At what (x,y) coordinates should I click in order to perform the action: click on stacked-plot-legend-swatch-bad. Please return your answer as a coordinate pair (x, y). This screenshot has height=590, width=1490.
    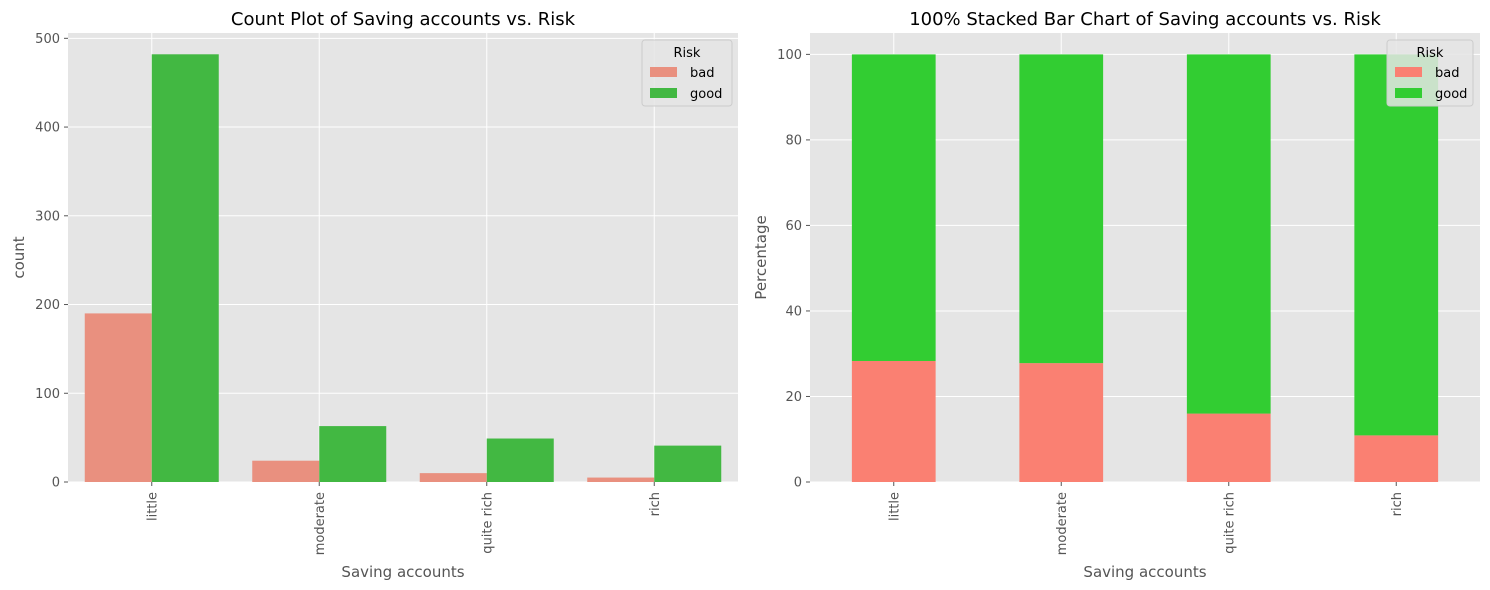
    Looking at the image, I should click on (1408, 72).